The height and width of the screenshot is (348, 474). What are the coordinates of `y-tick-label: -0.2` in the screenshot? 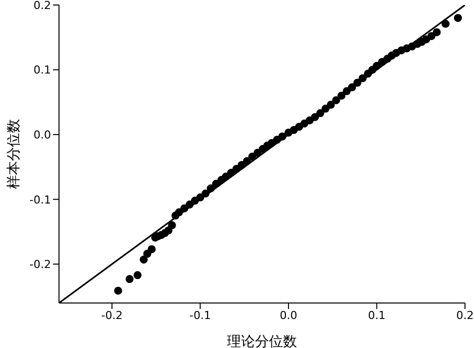 It's located at (40, 265).